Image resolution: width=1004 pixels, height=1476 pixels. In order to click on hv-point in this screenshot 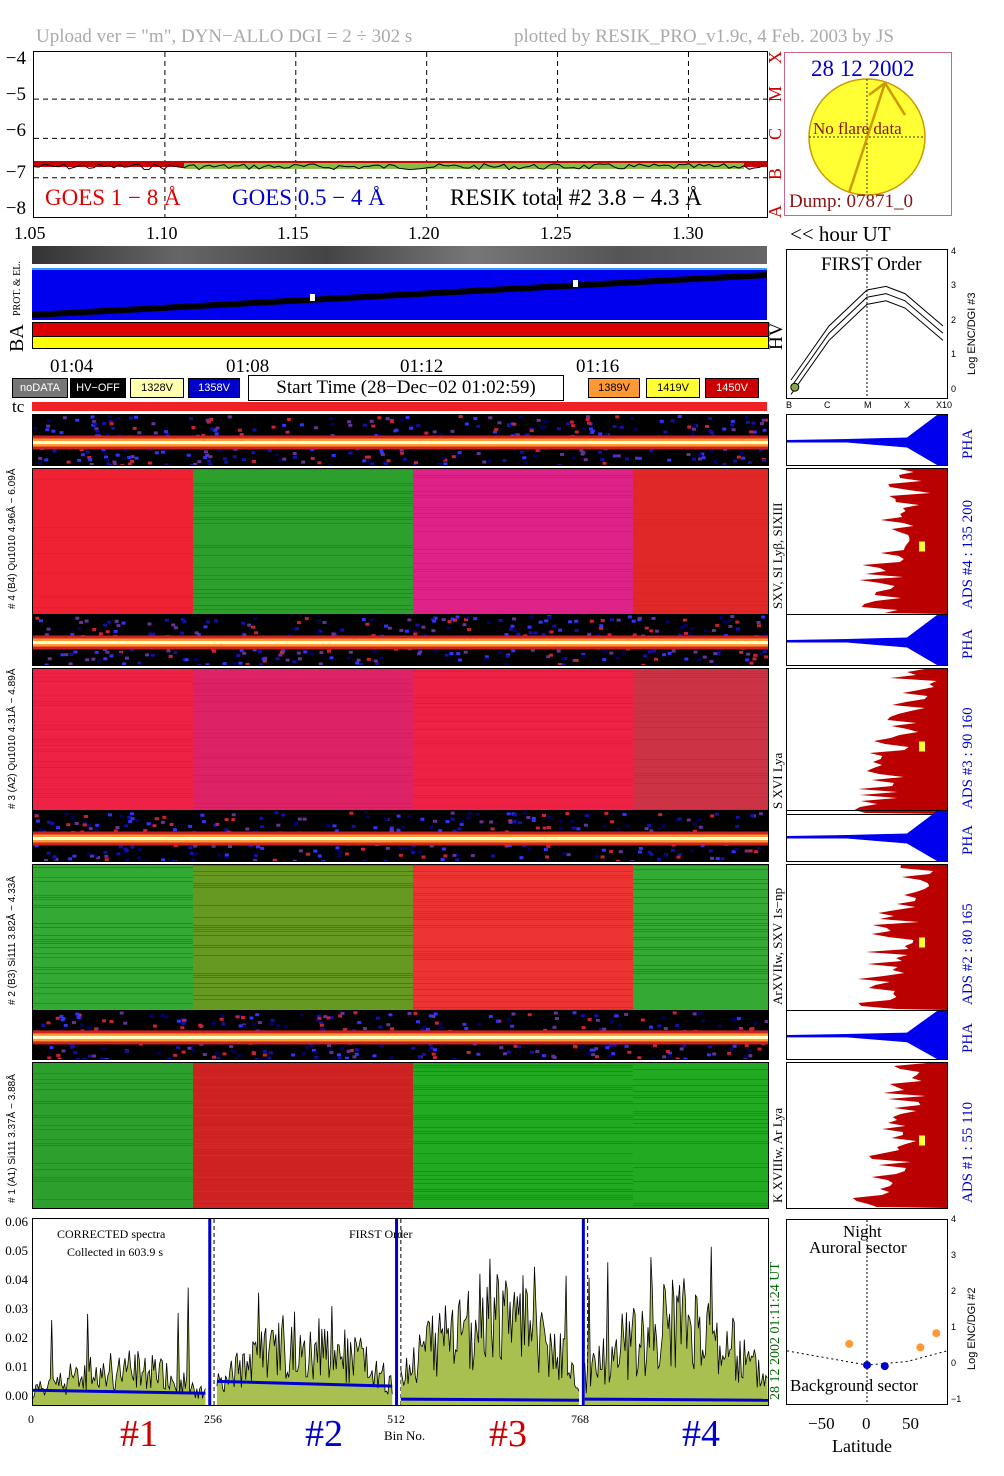, I will do `click(795, 387)`.